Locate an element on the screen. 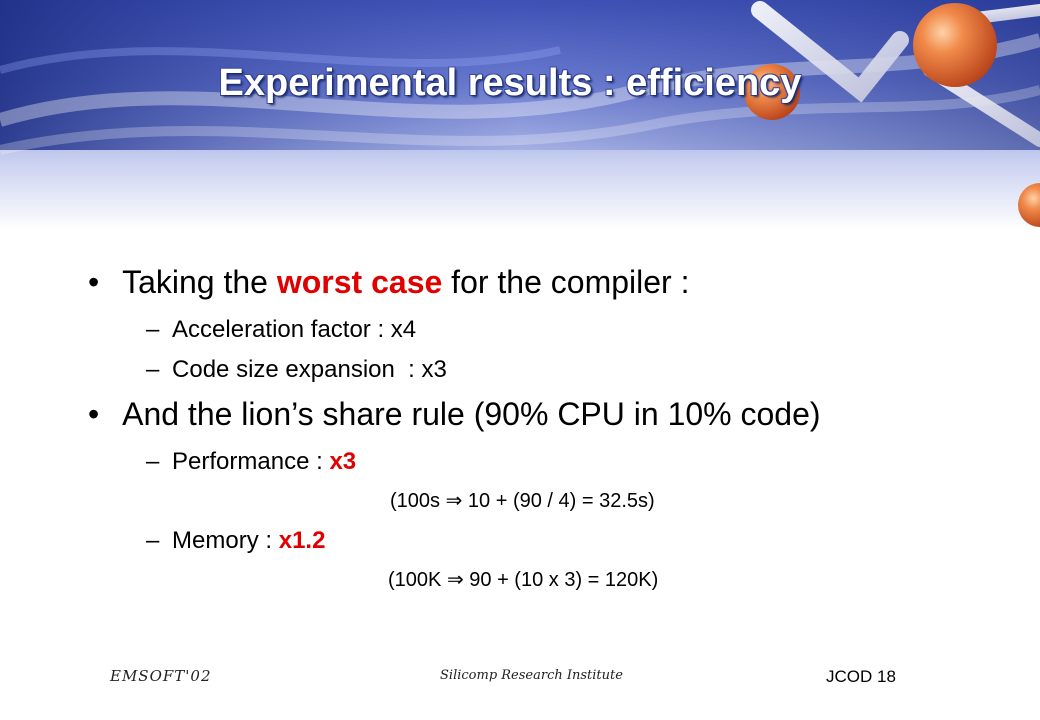 The width and height of the screenshot is (1040, 720). emphasis-x1-2: x1.2 is located at coordinates (302, 540).